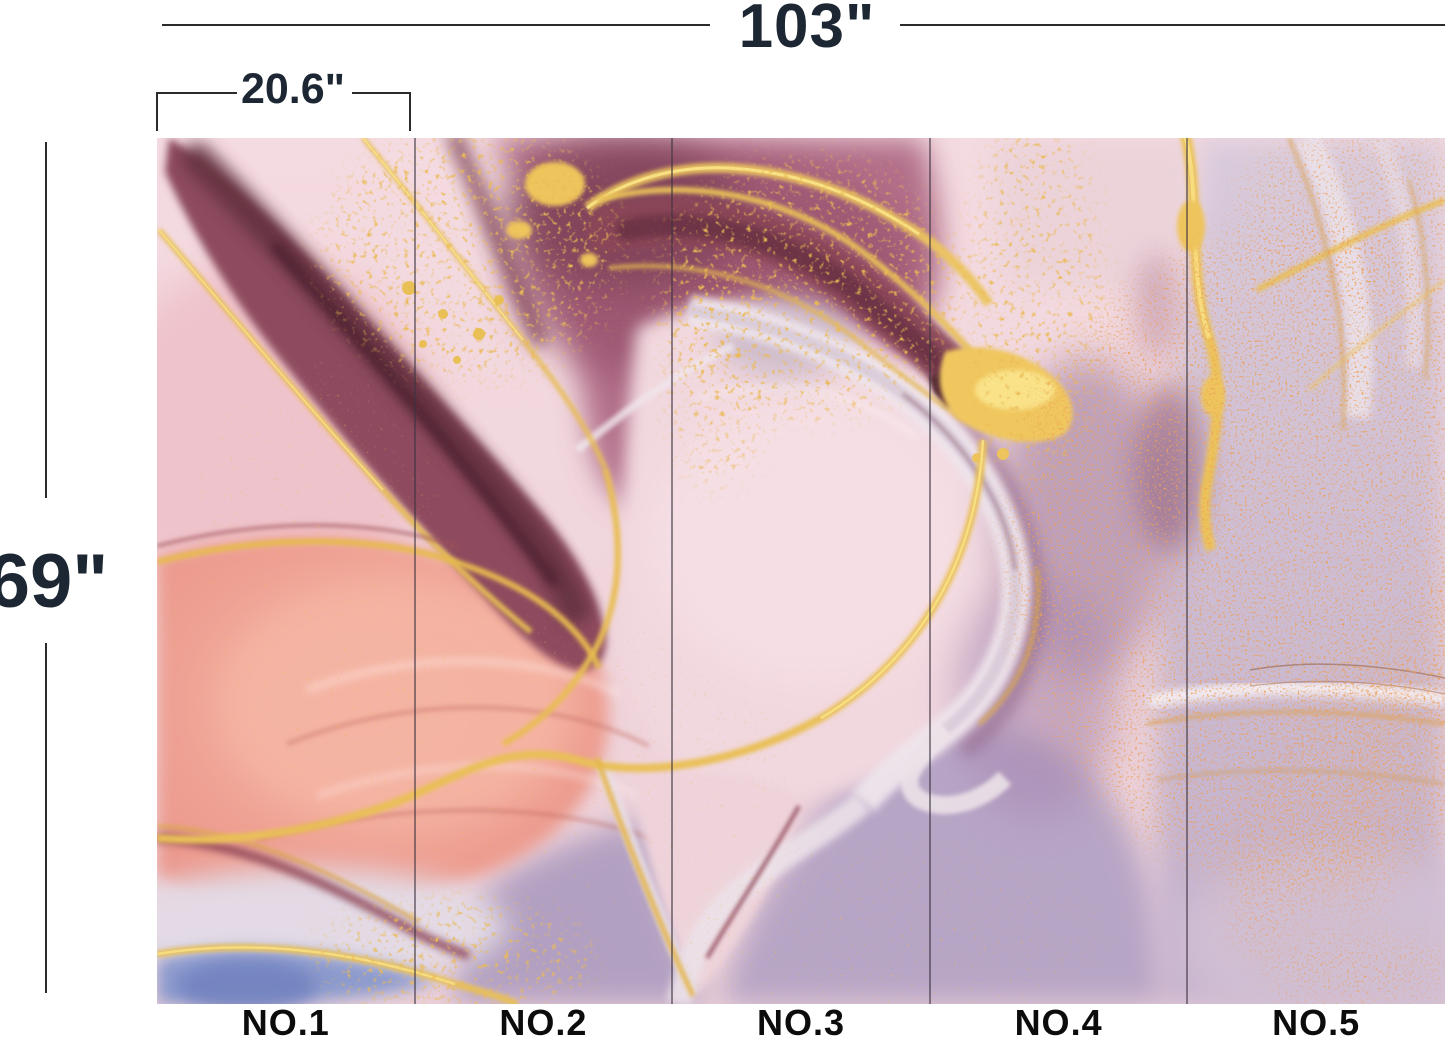  I want to click on panel-width-line-right, so click(381, 93).